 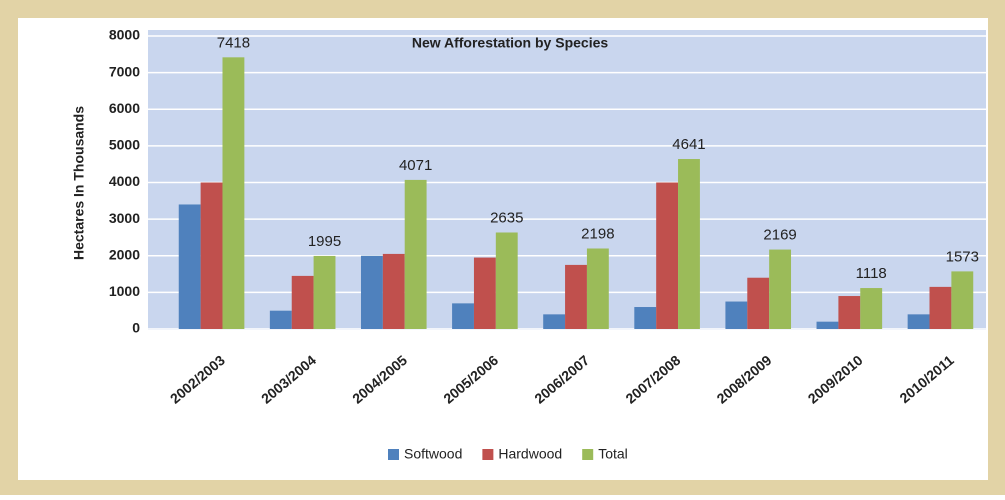 What do you see at coordinates (124, 181) in the screenshot?
I see `y-tick-label: 4000` at bounding box center [124, 181].